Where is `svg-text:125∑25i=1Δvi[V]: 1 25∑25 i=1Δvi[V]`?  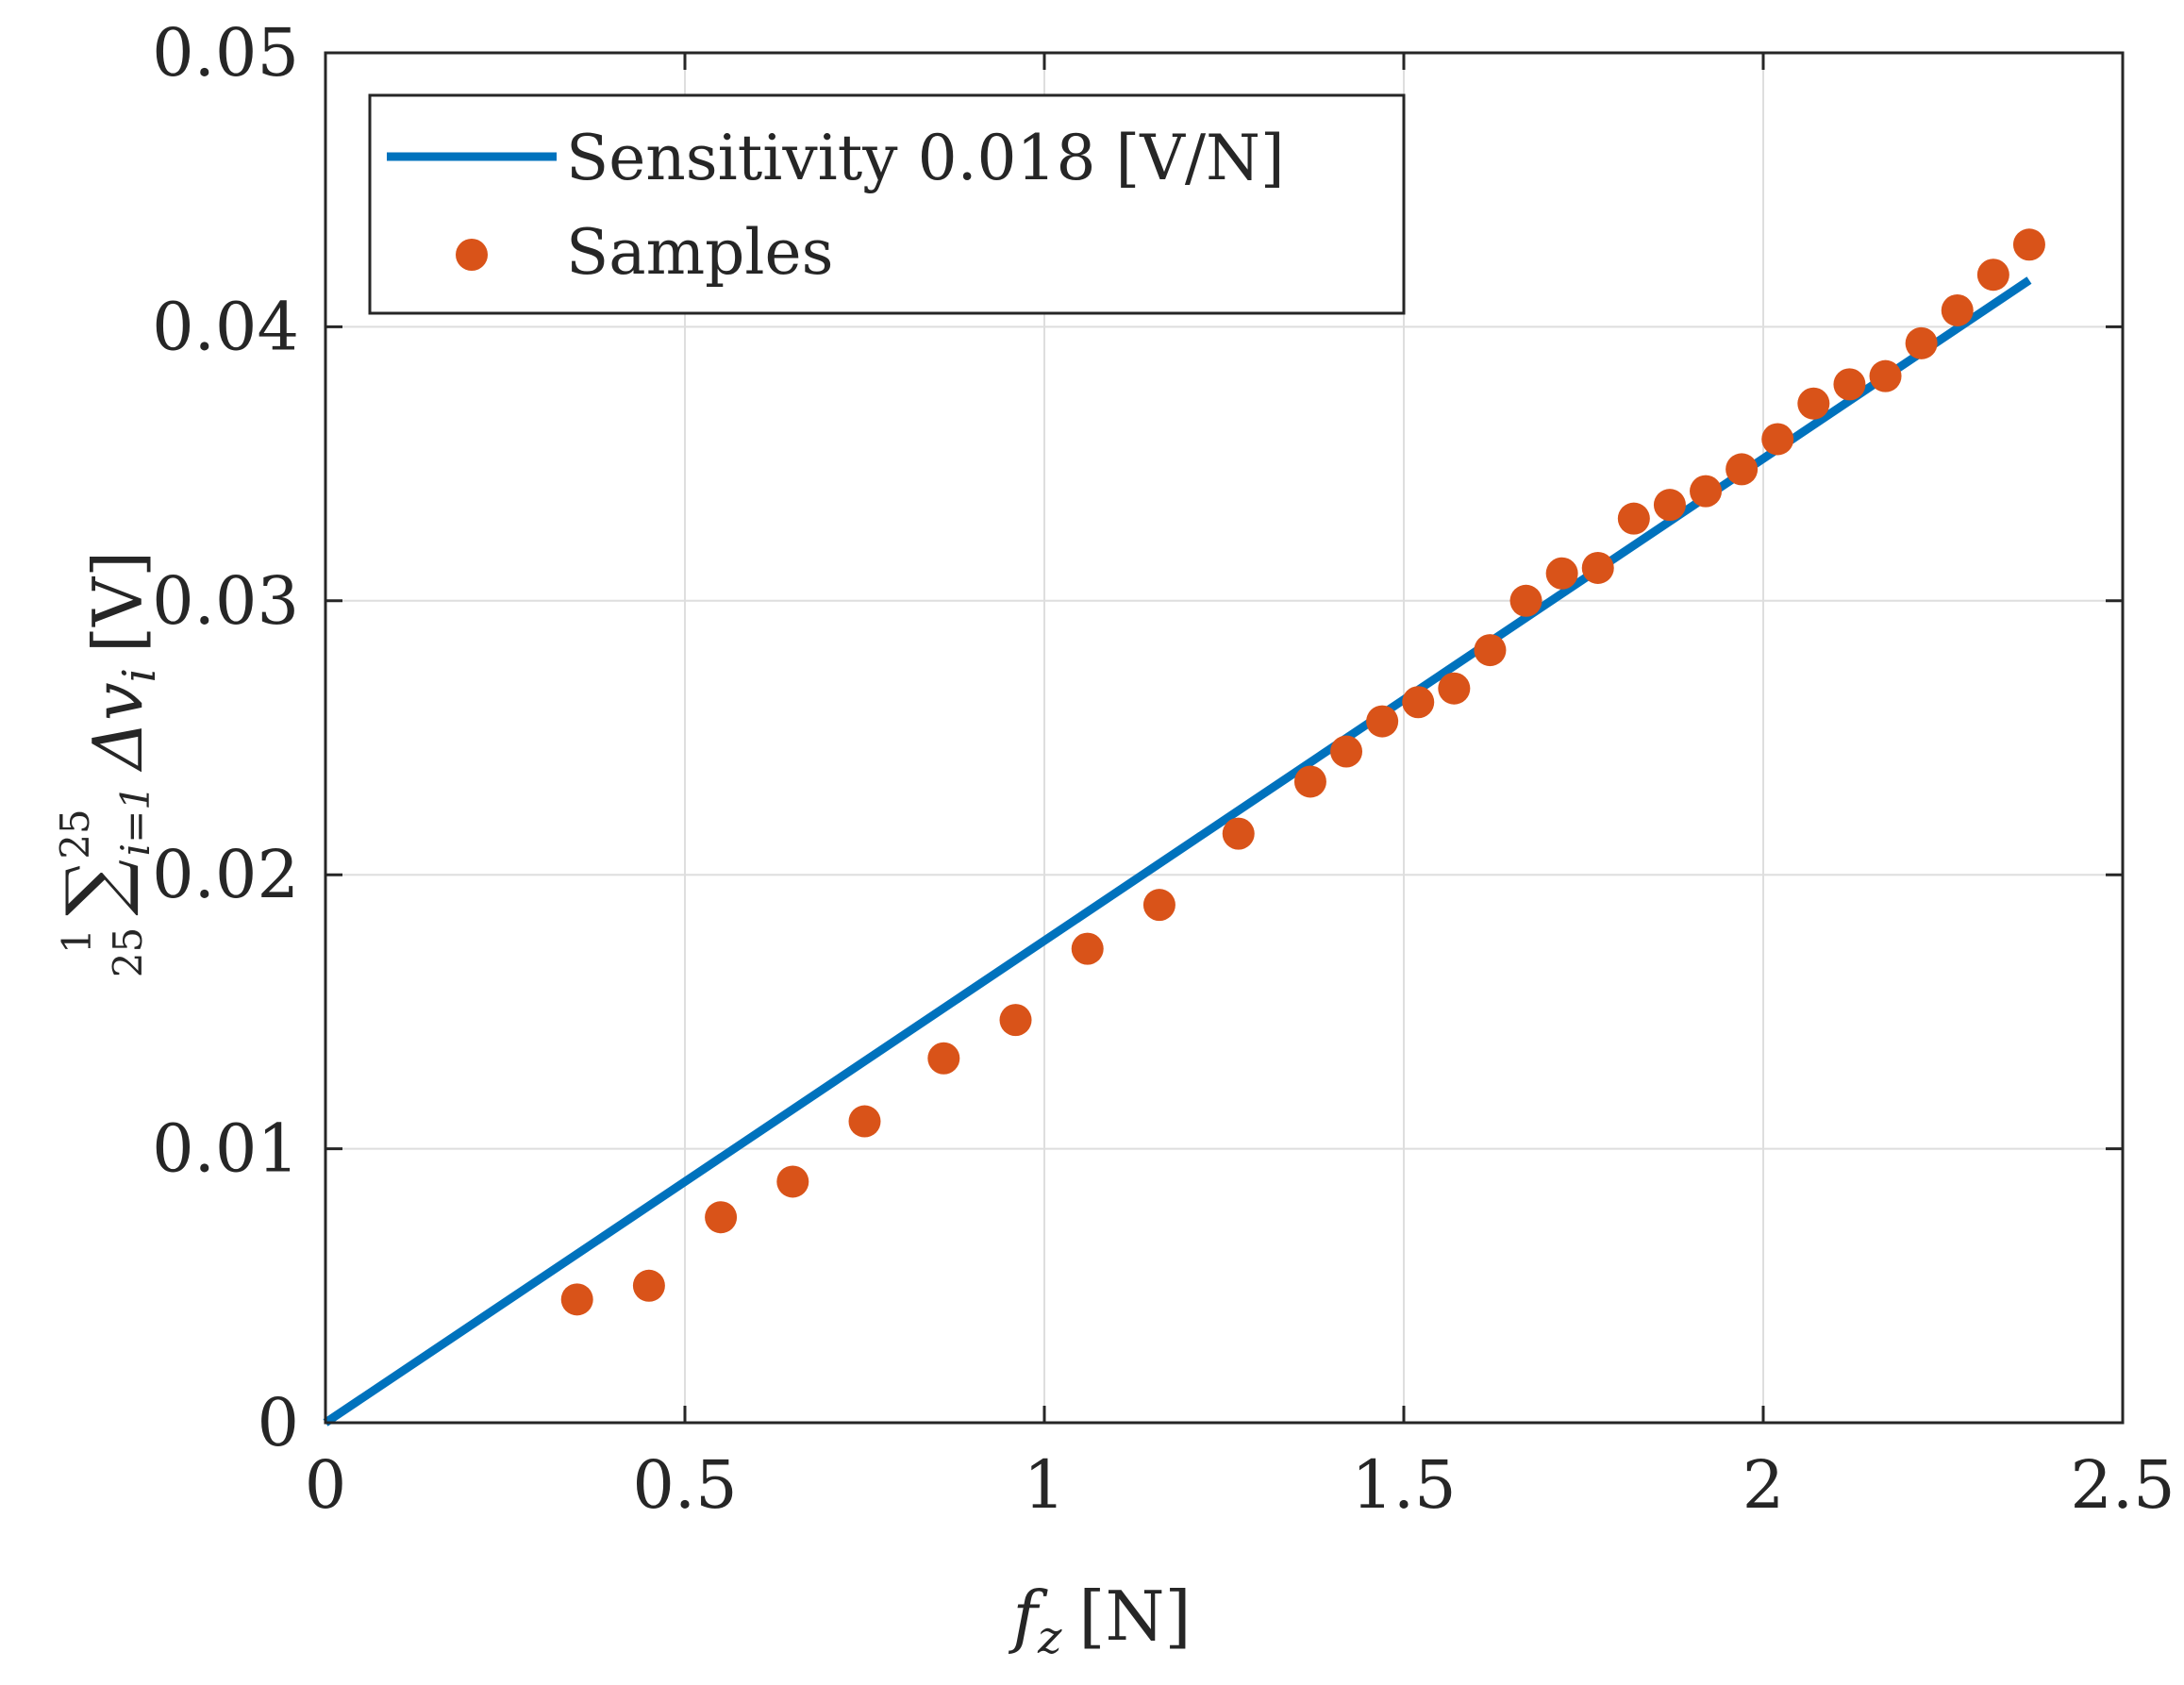
svg-text:125∑25i=1Δvi[V]: 1 25∑25 i=1Δvi[V] is located at coordinates (107, 764).